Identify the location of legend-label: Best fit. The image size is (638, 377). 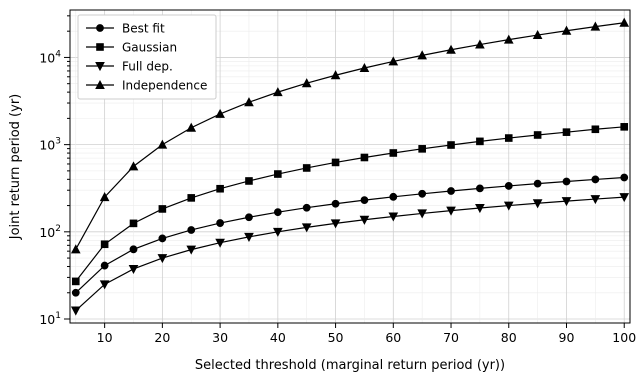
(143, 29).